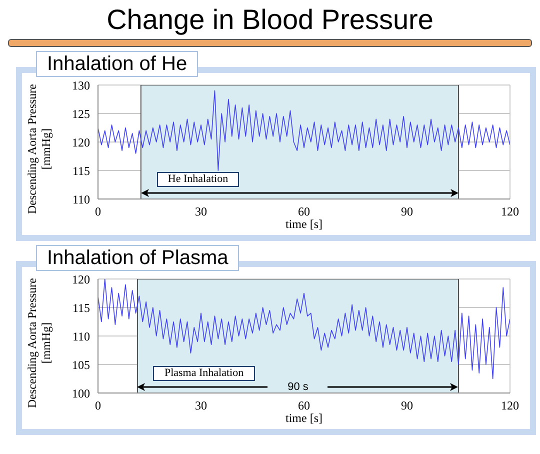 Image resolution: width=540 pixels, height=454 pixels. I want to click on line-series, so click(304, 130).